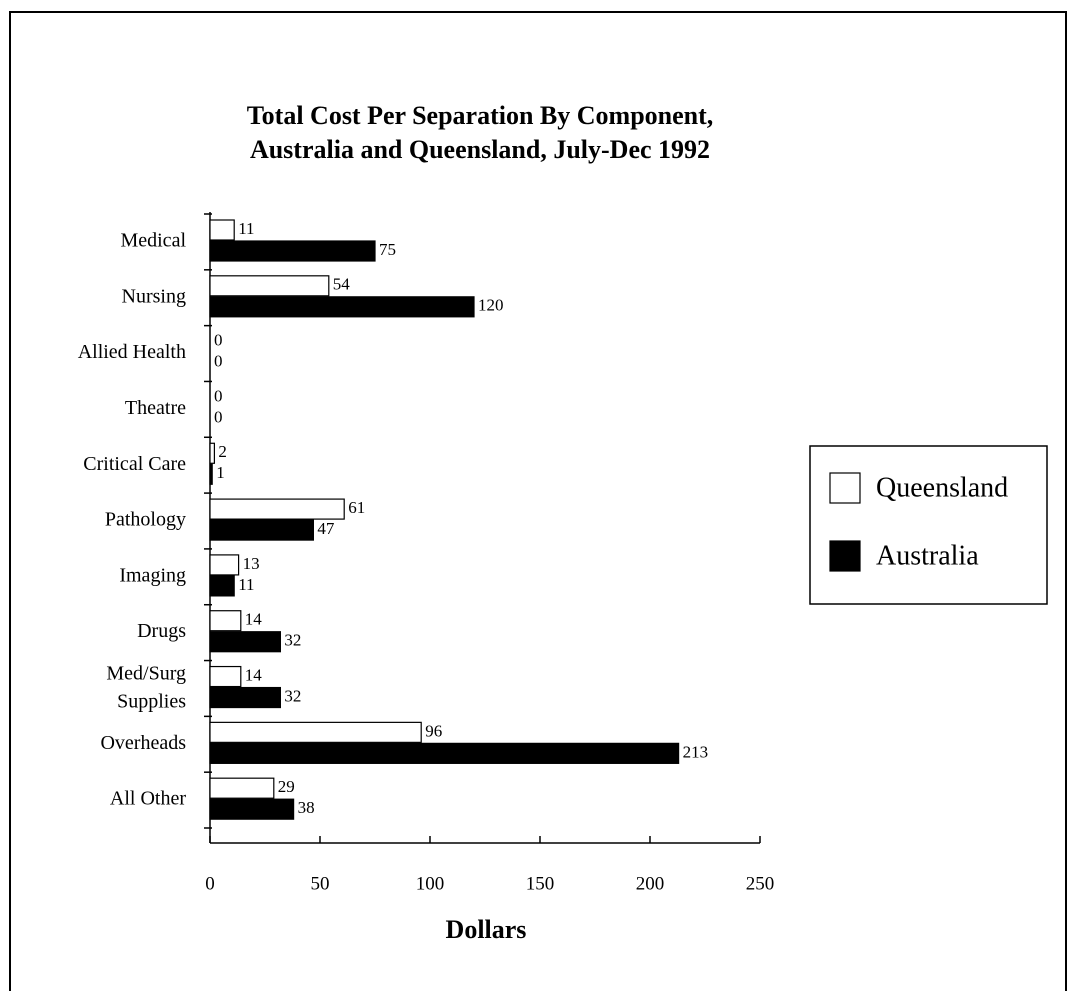 The width and height of the screenshot is (1068, 991). What do you see at coordinates (430, 883) in the screenshot?
I see `x-tick-label: 100` at bounding box center [430, 883].